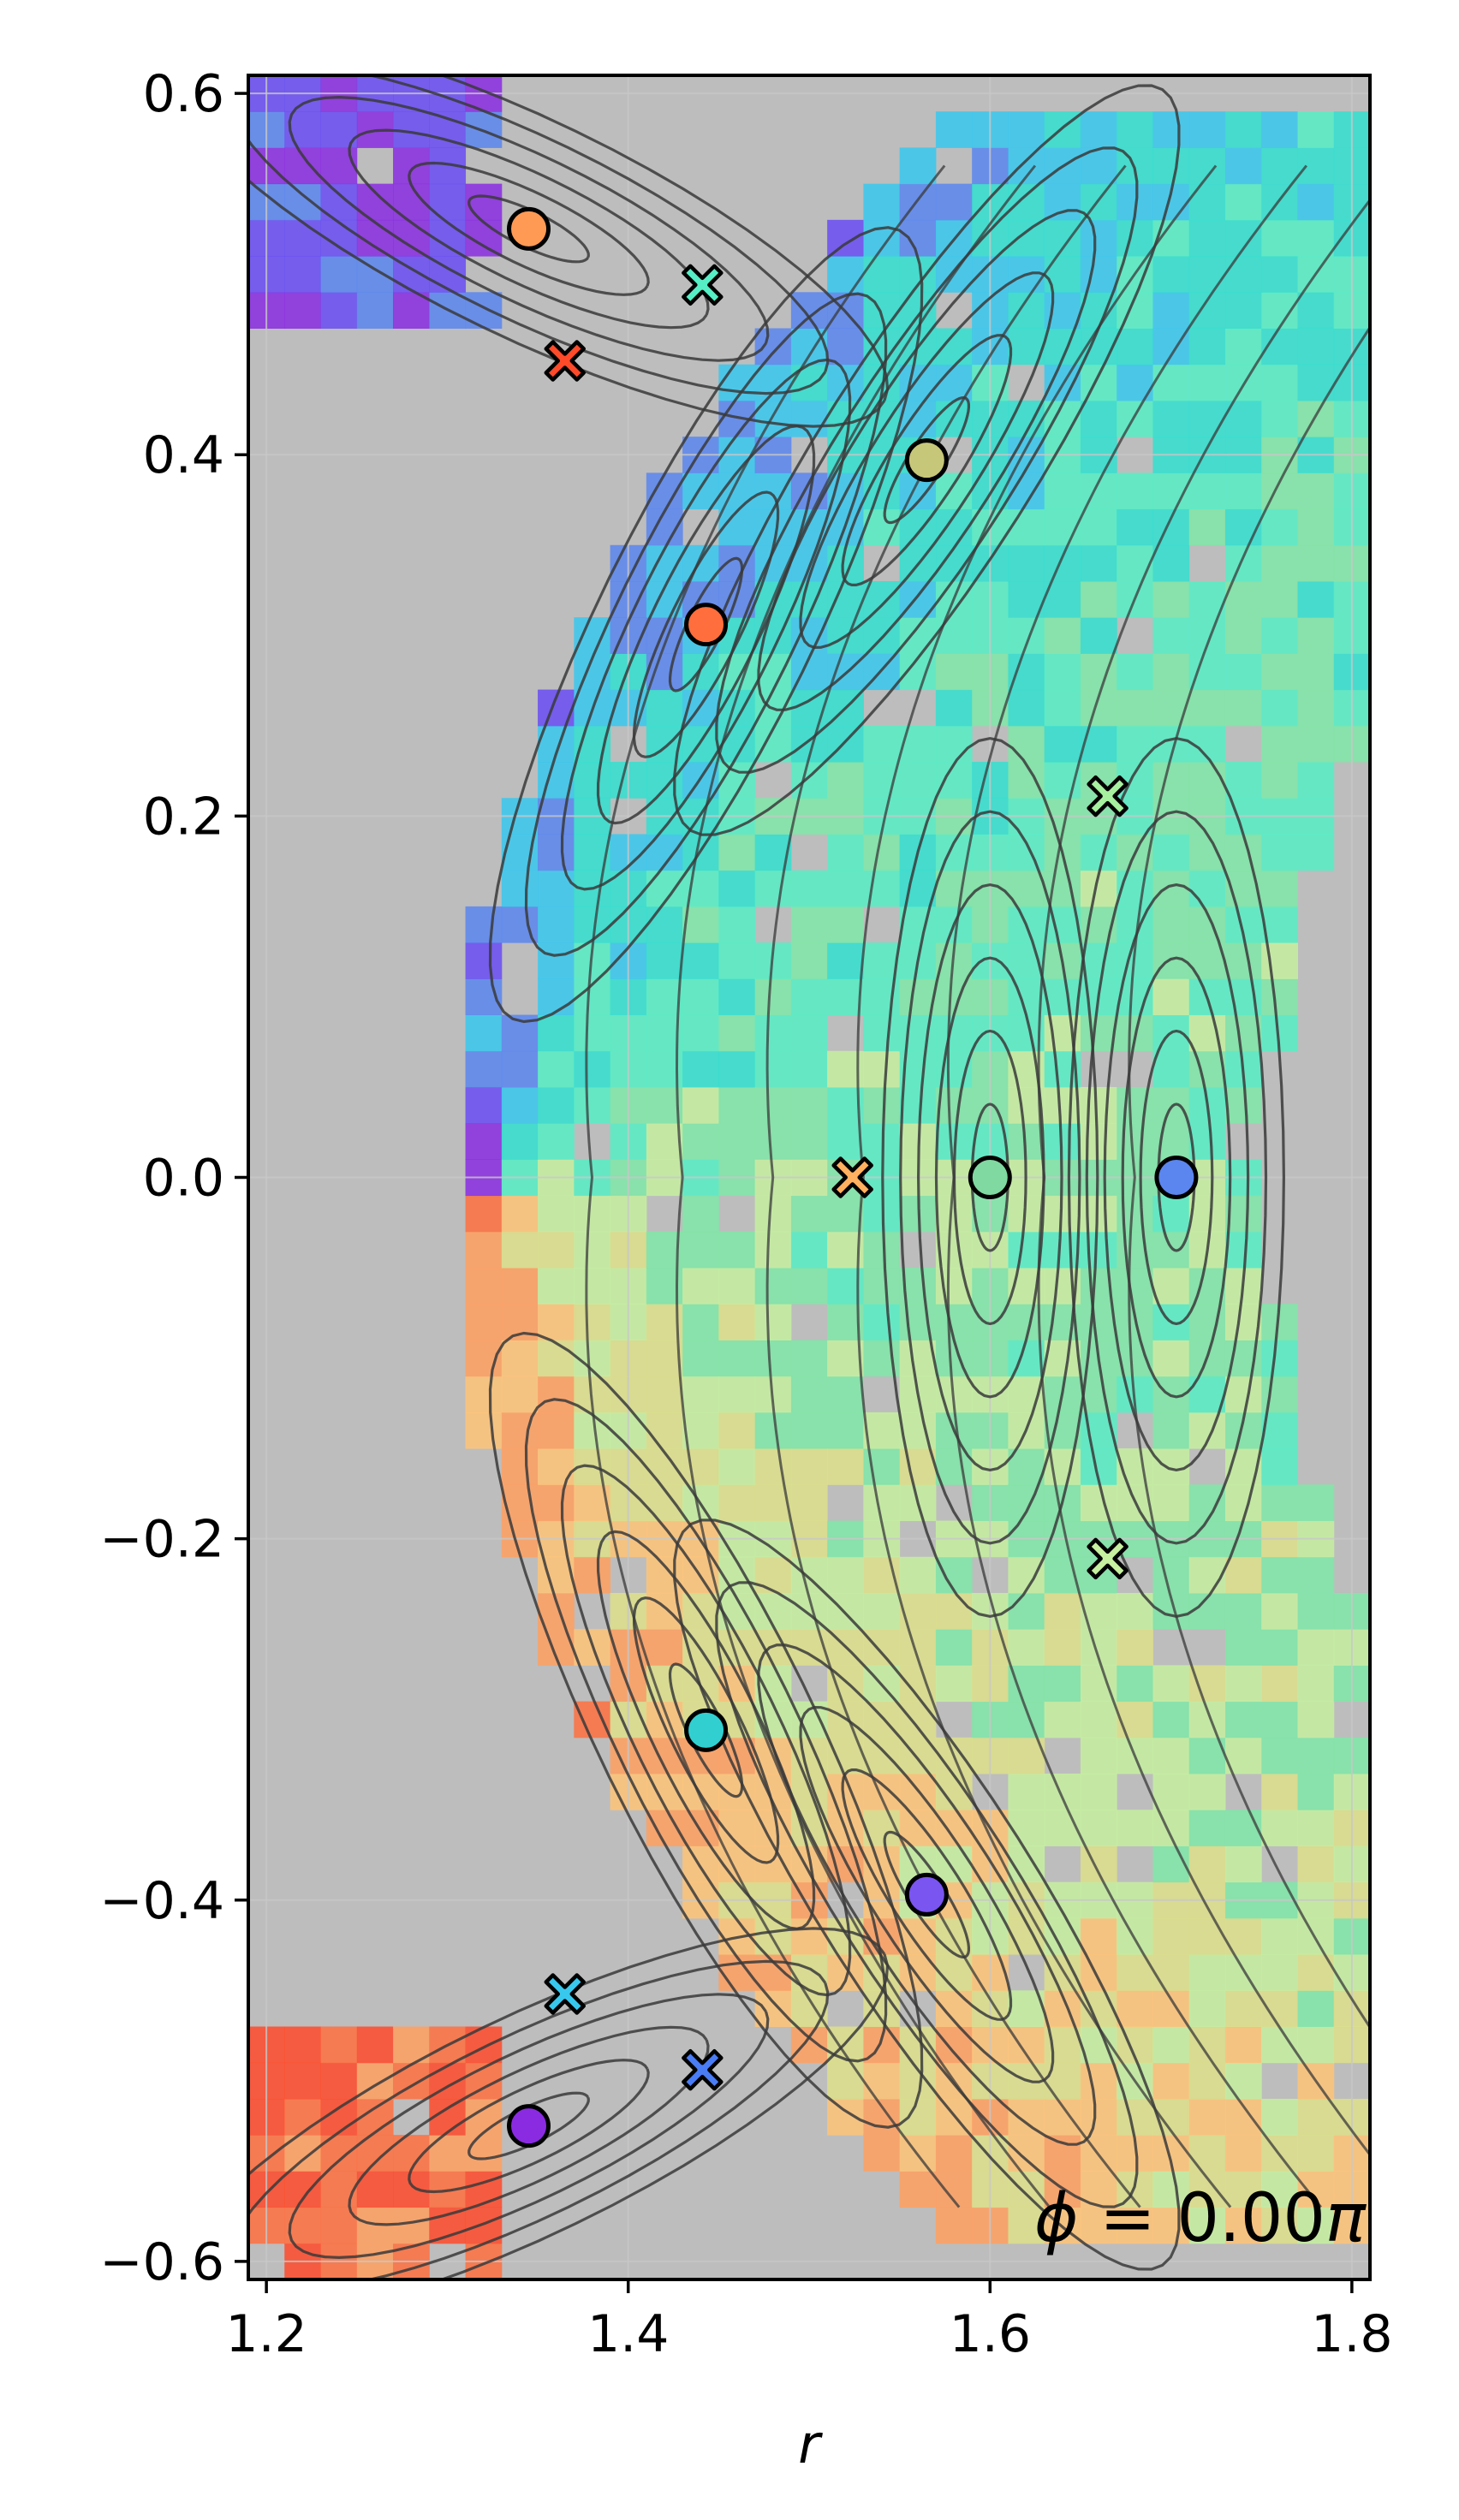 This screenshot has width=1459, height=2520. I want to click on y-tick-label: −0.4, so click(161, 1901).